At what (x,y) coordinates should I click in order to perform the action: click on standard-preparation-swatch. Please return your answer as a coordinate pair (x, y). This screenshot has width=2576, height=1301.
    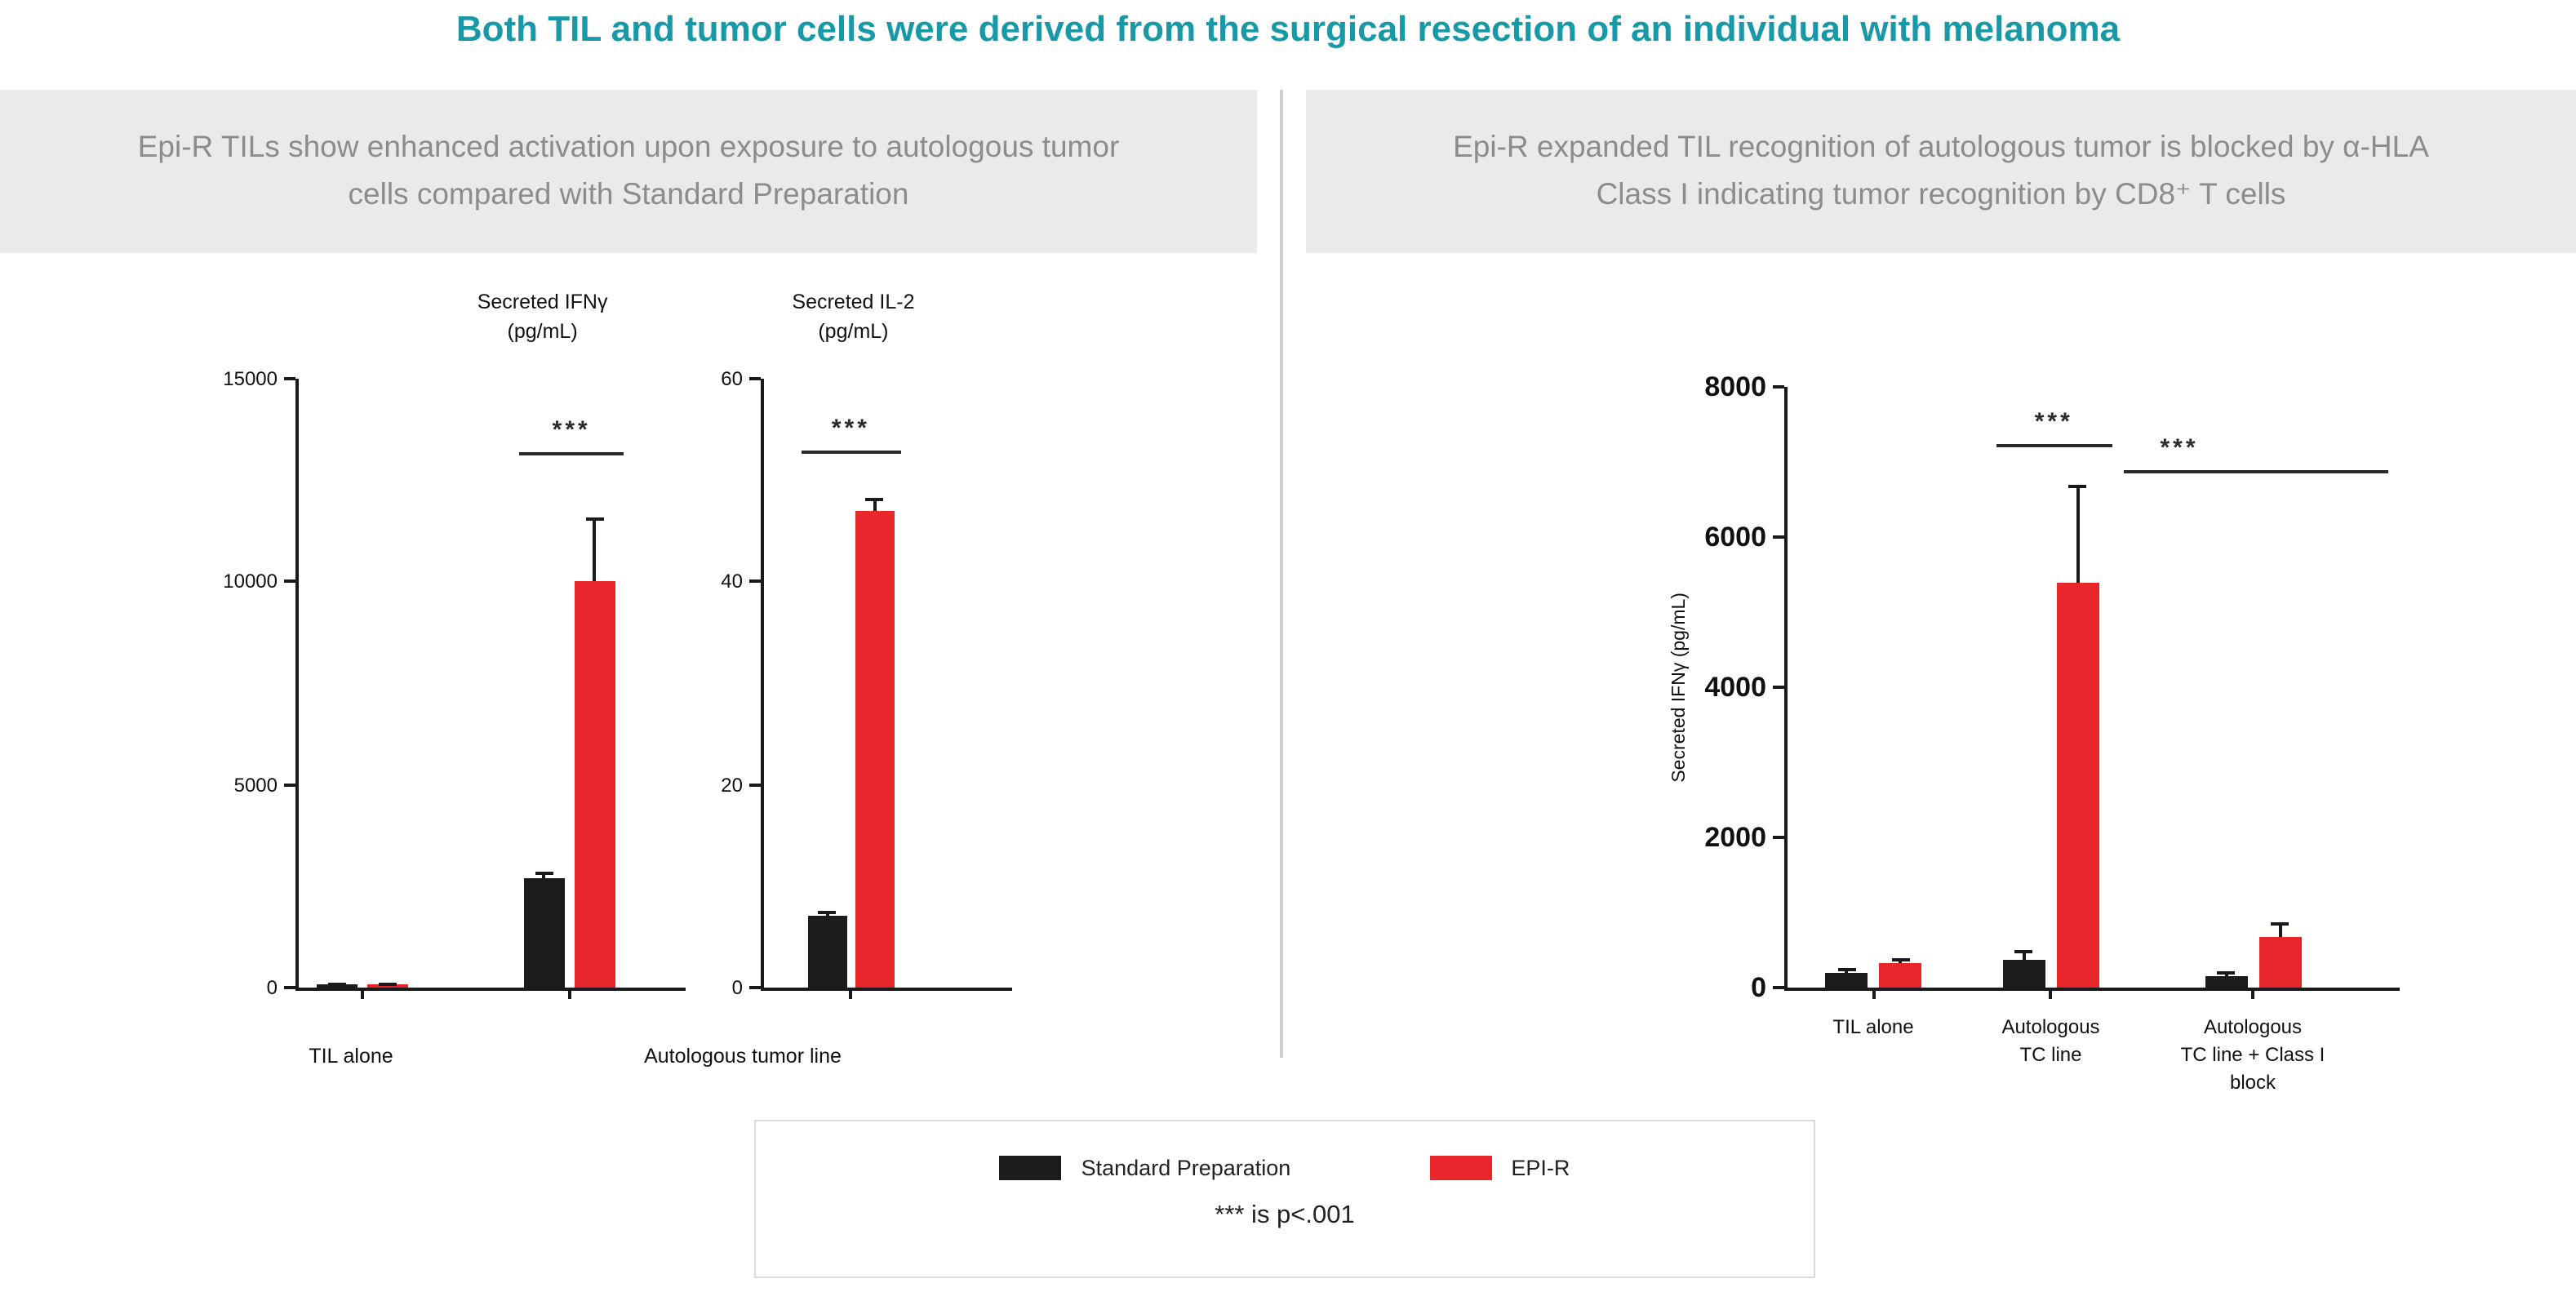
    Looking at the image, I should click on (1030, 1168).